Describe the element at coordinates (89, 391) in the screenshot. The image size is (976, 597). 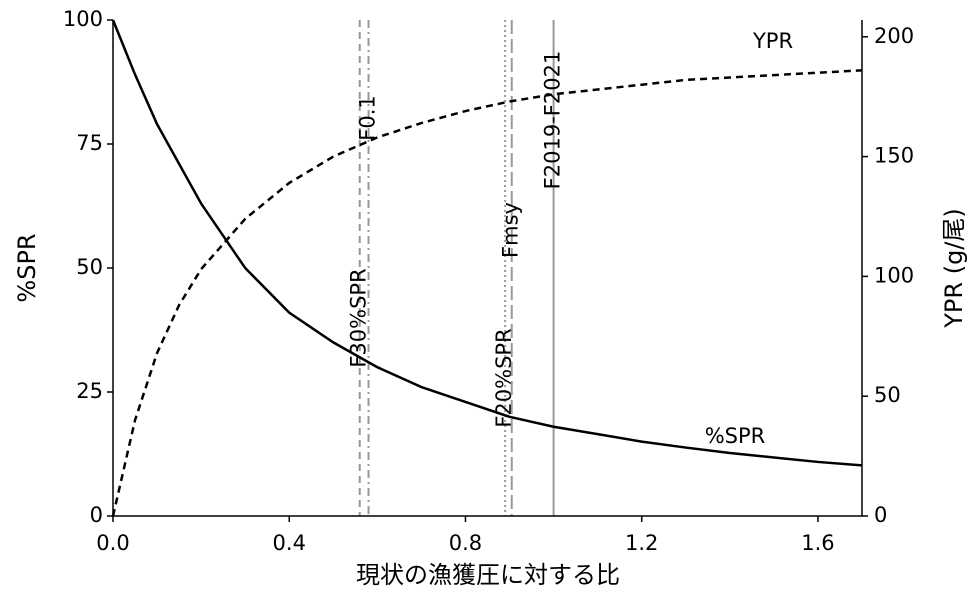
I see `y-tick-label: 25` at that location.